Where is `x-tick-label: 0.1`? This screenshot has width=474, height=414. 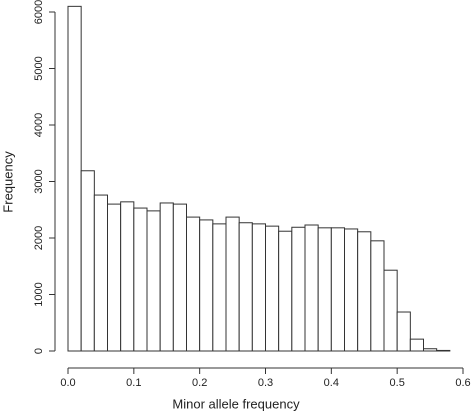 x-tick-label: 0.1 is located at coordinates (133, 383).